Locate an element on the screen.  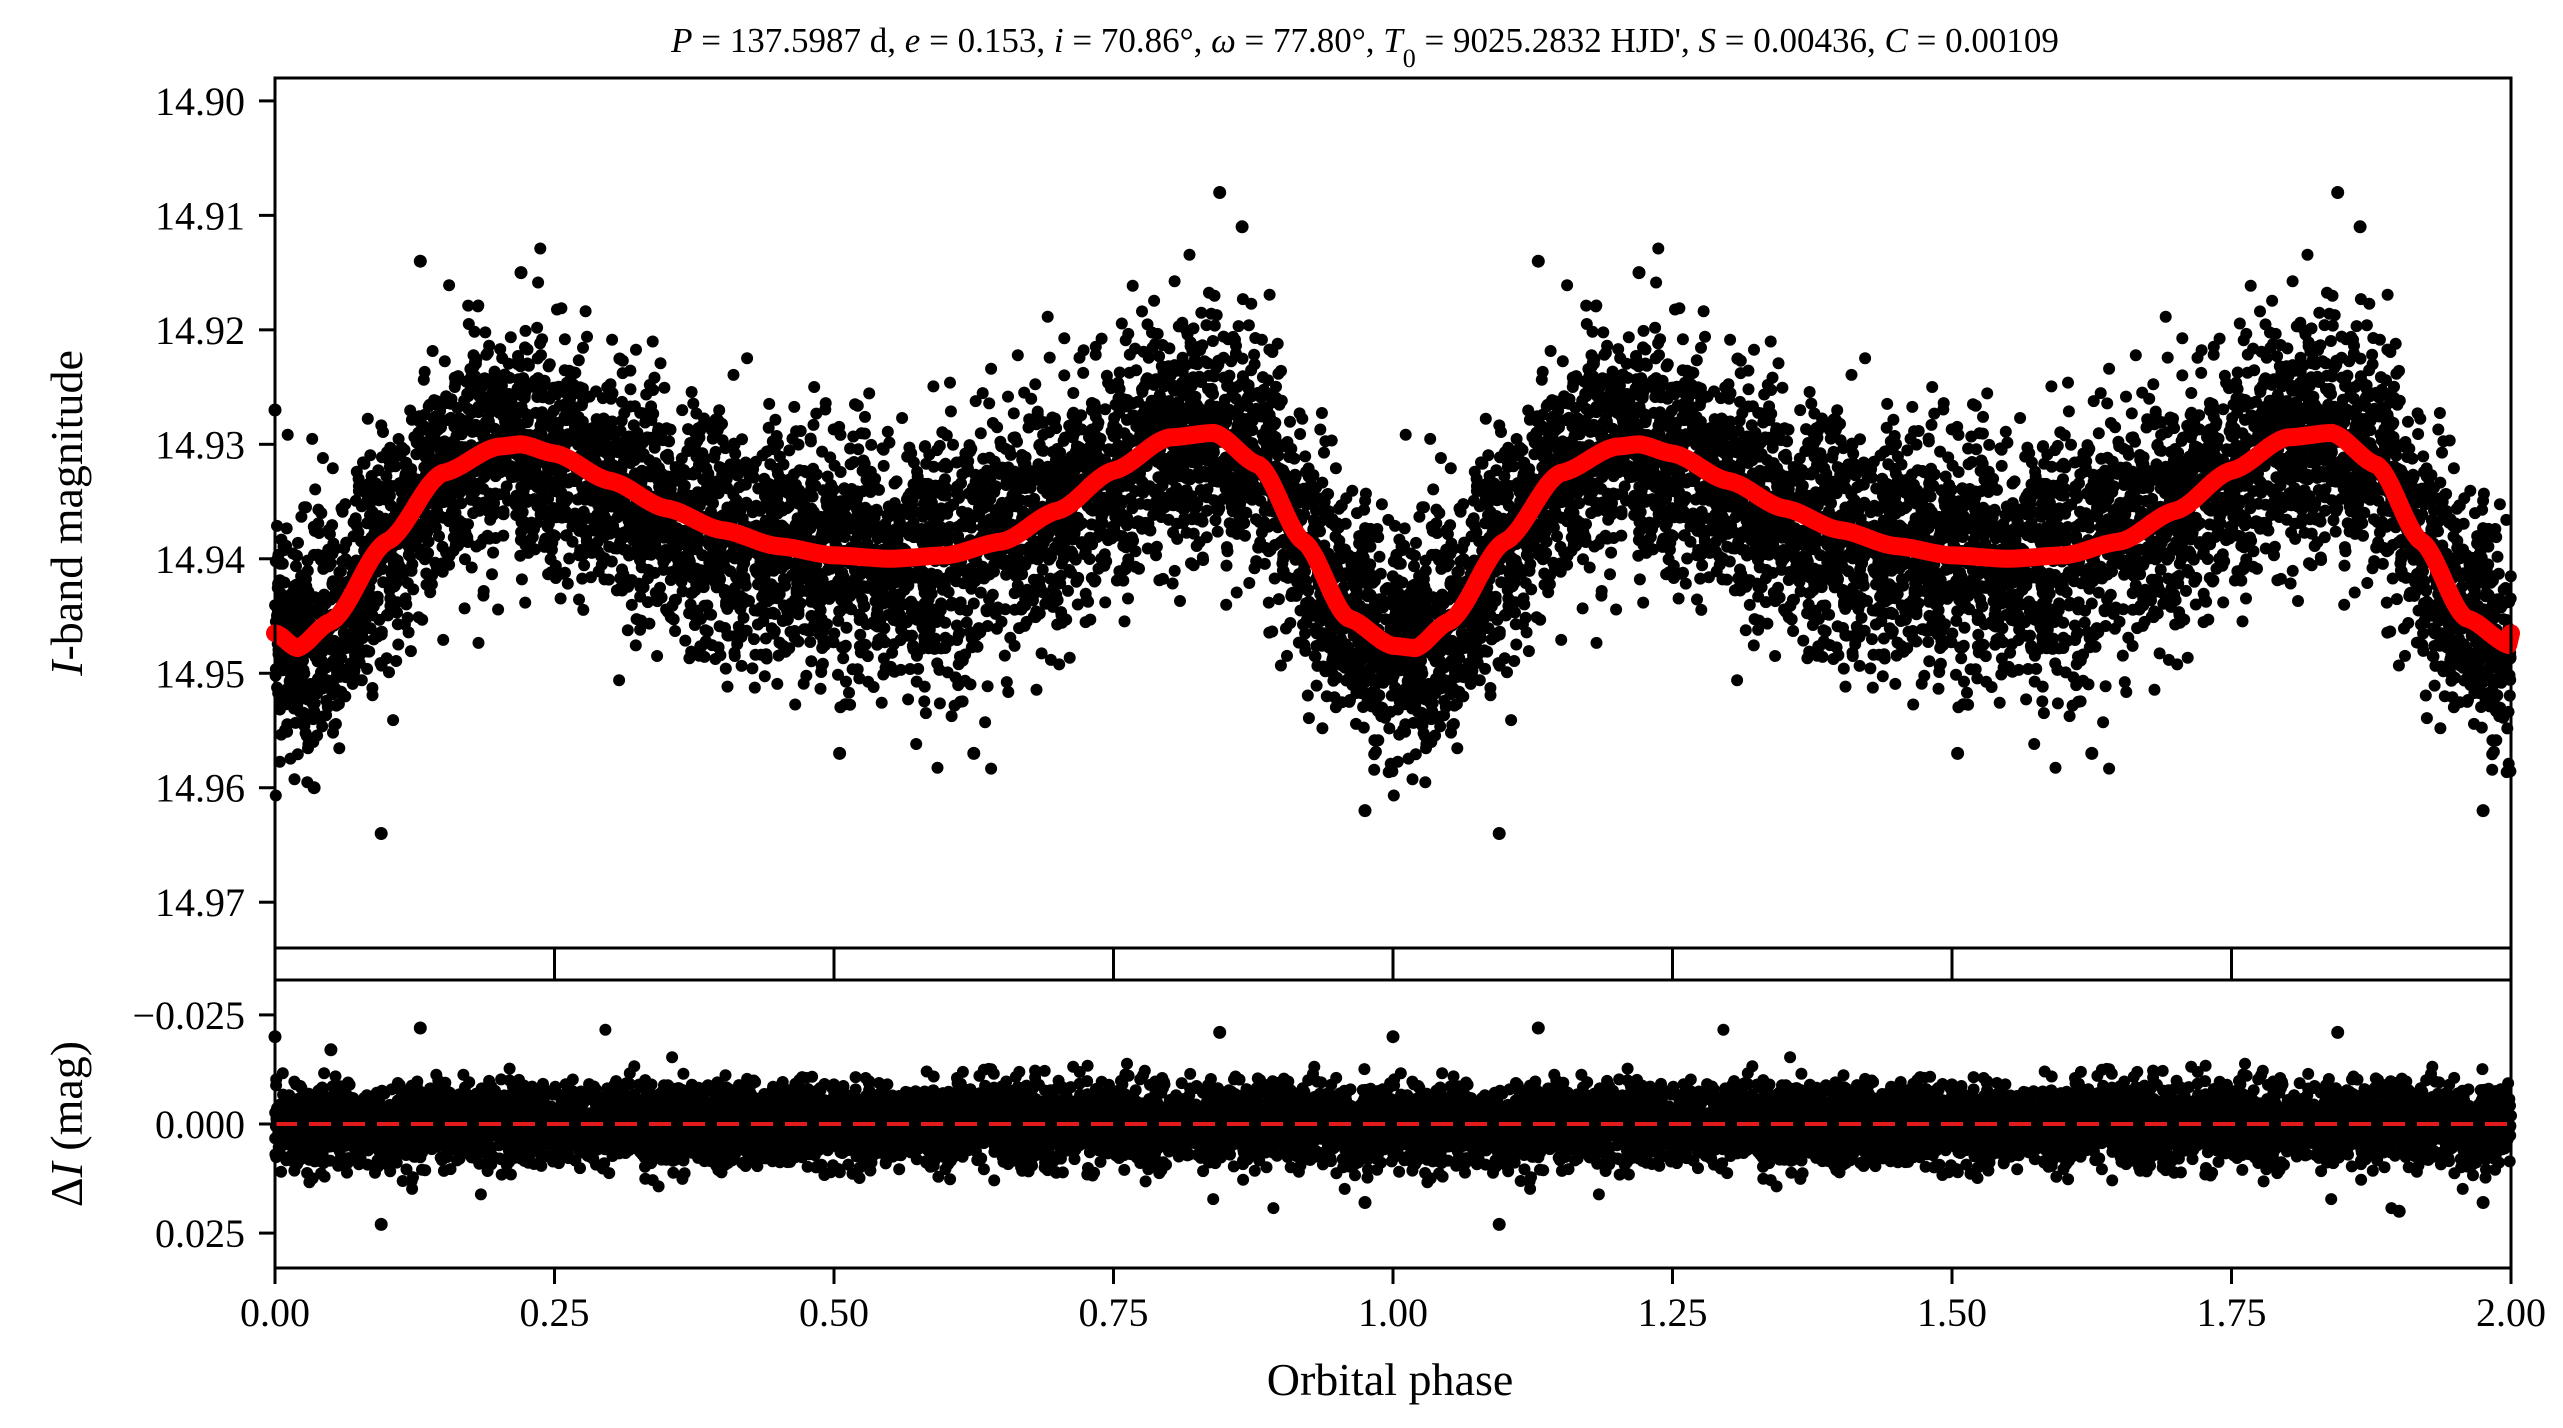
title-part: = 9025.2832 HJD', is located at coordinates (1557, 40).